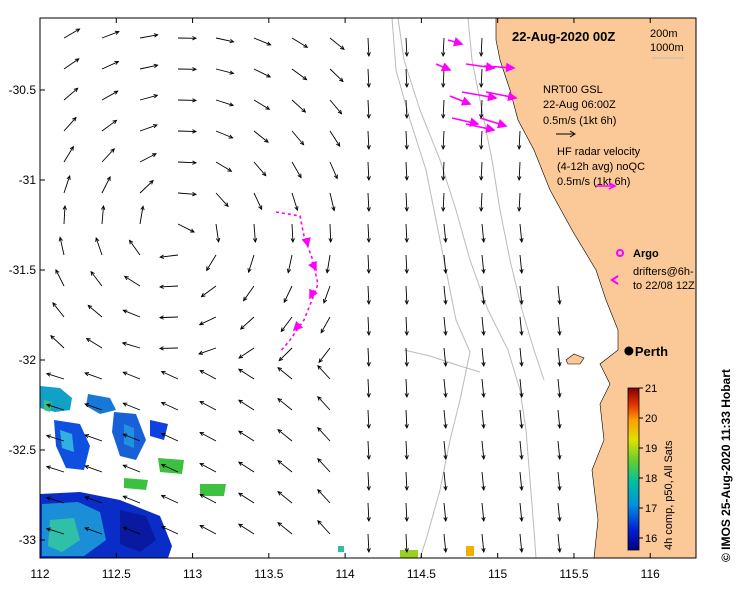 This screenshot has width=739, height=592. I want to click on x-tick-label: 115, so click(497, 574).